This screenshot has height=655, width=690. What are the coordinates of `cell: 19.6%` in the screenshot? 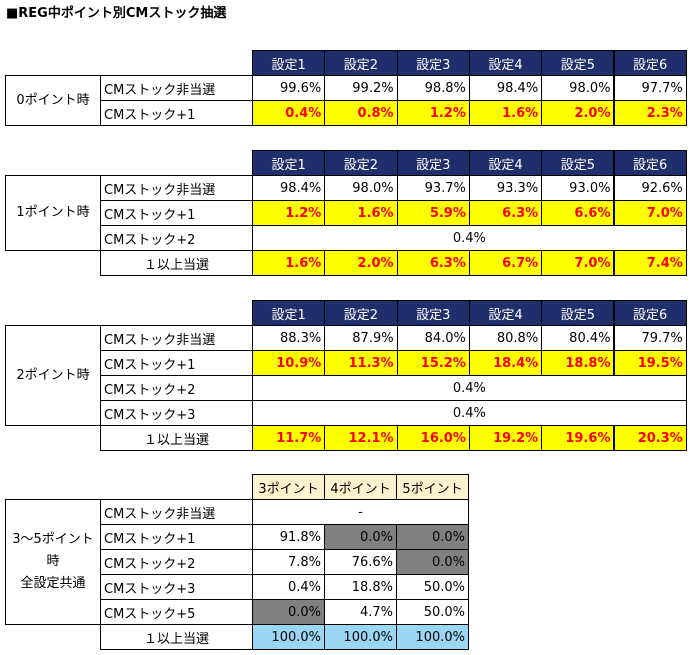 It's located at (578, 438).